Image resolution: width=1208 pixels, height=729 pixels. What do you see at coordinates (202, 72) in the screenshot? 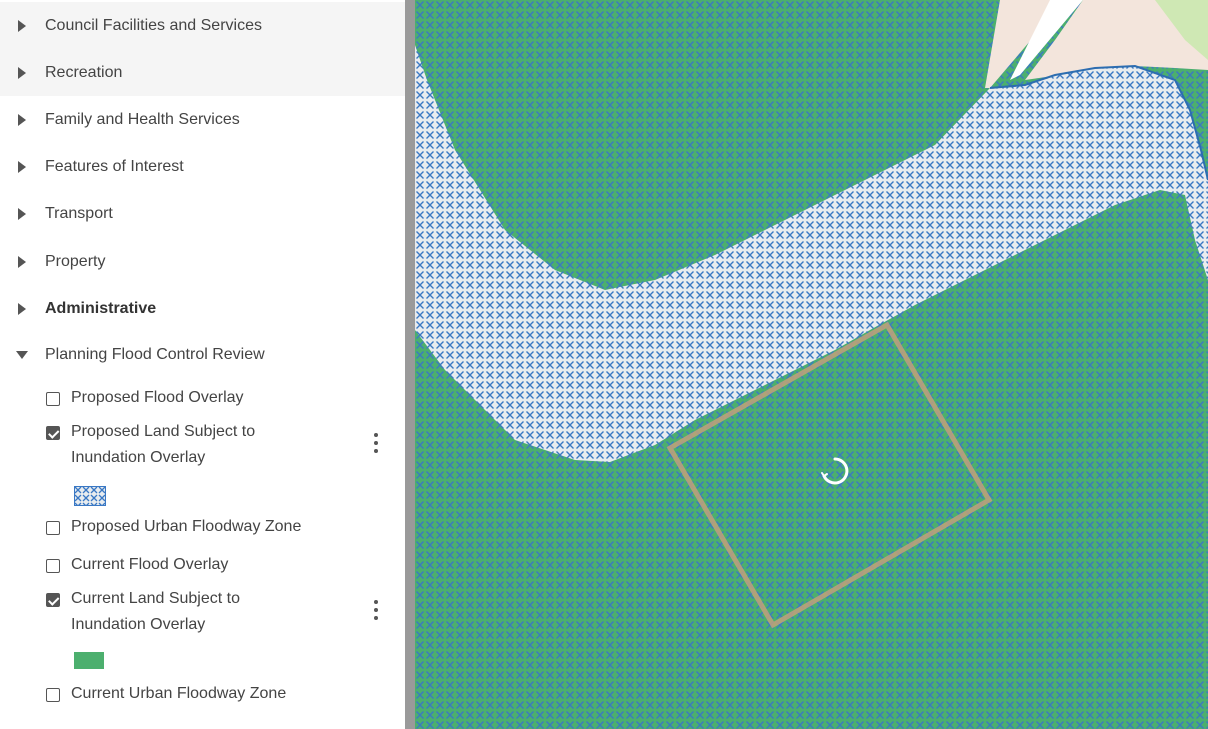
I see `layer-group-recreation: Recreation` at bounding box center [202, 72].